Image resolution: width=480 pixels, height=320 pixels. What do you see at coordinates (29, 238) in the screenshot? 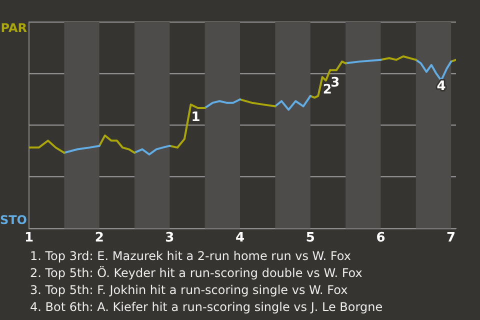
I see `x-tick-label: 1` at bounding box center [29, 238].